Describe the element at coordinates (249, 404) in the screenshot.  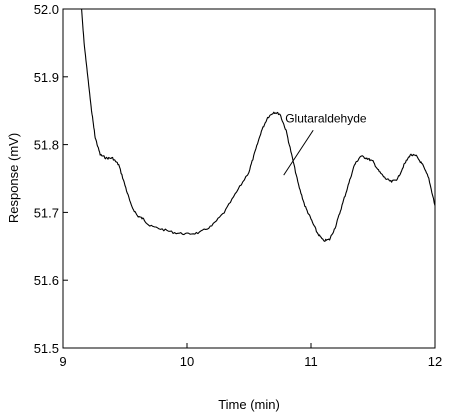
I see `x-axis-title: Time (min)` at that location.